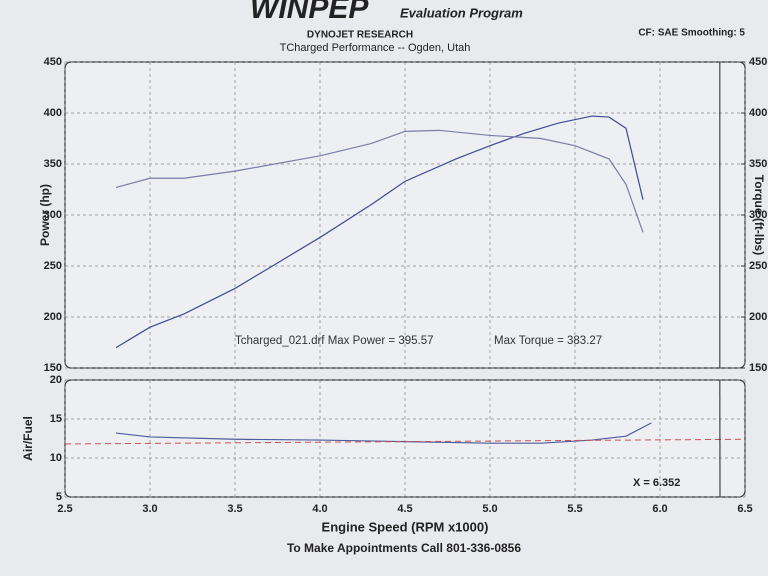 The height and width of the screenshot is (576, 768). I want to click on y-tick-label: 200, so click(53, 317).